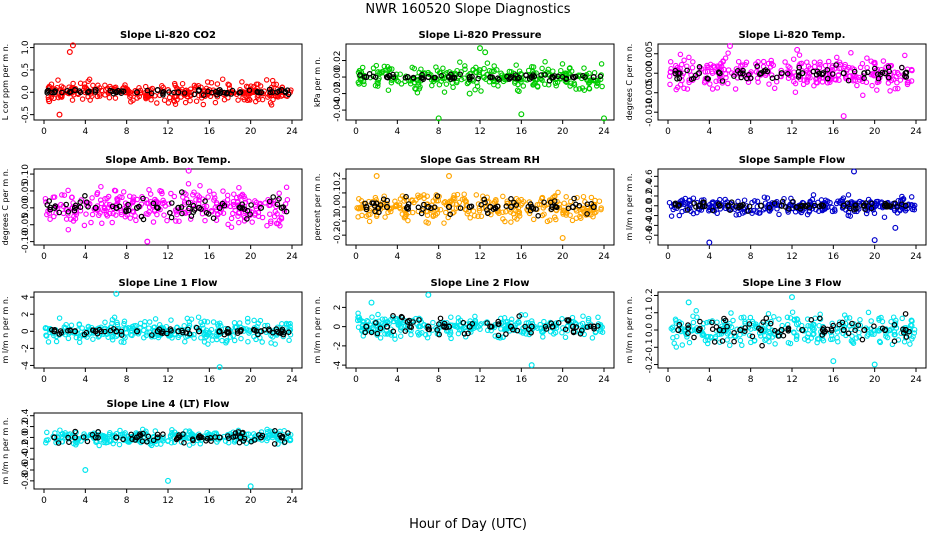 This screenshot has height=540, width=936. What do you see at coordinates (563, 132) in the screenshot?
I see `x-tick-label: 20` at bounding box center [563, 132].